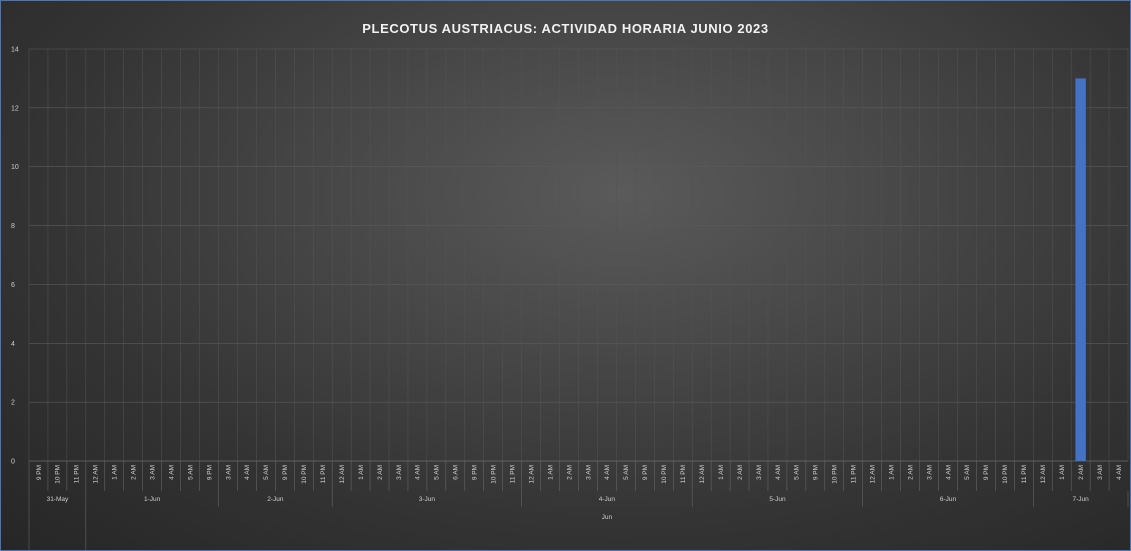 This screenshot has width=1131, height=551. What do you see at coordinates (13, 285) in the screenshot?
I see `y-tick-label: 6` at bounding box center [13, 285].